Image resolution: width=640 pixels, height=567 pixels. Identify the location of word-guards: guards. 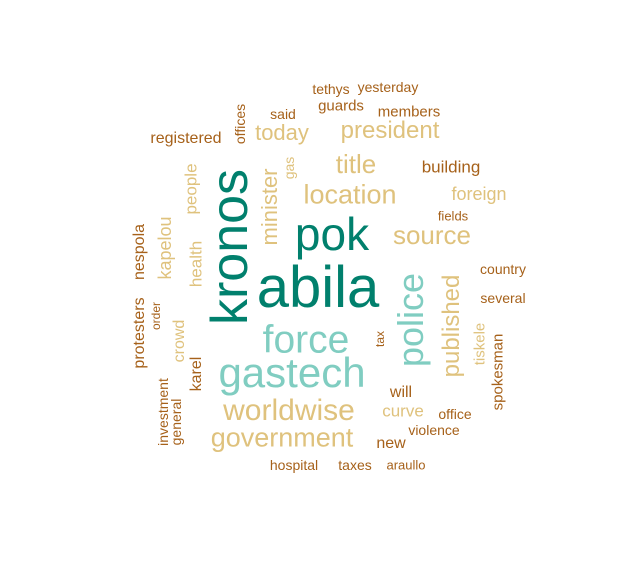
(341, 106).